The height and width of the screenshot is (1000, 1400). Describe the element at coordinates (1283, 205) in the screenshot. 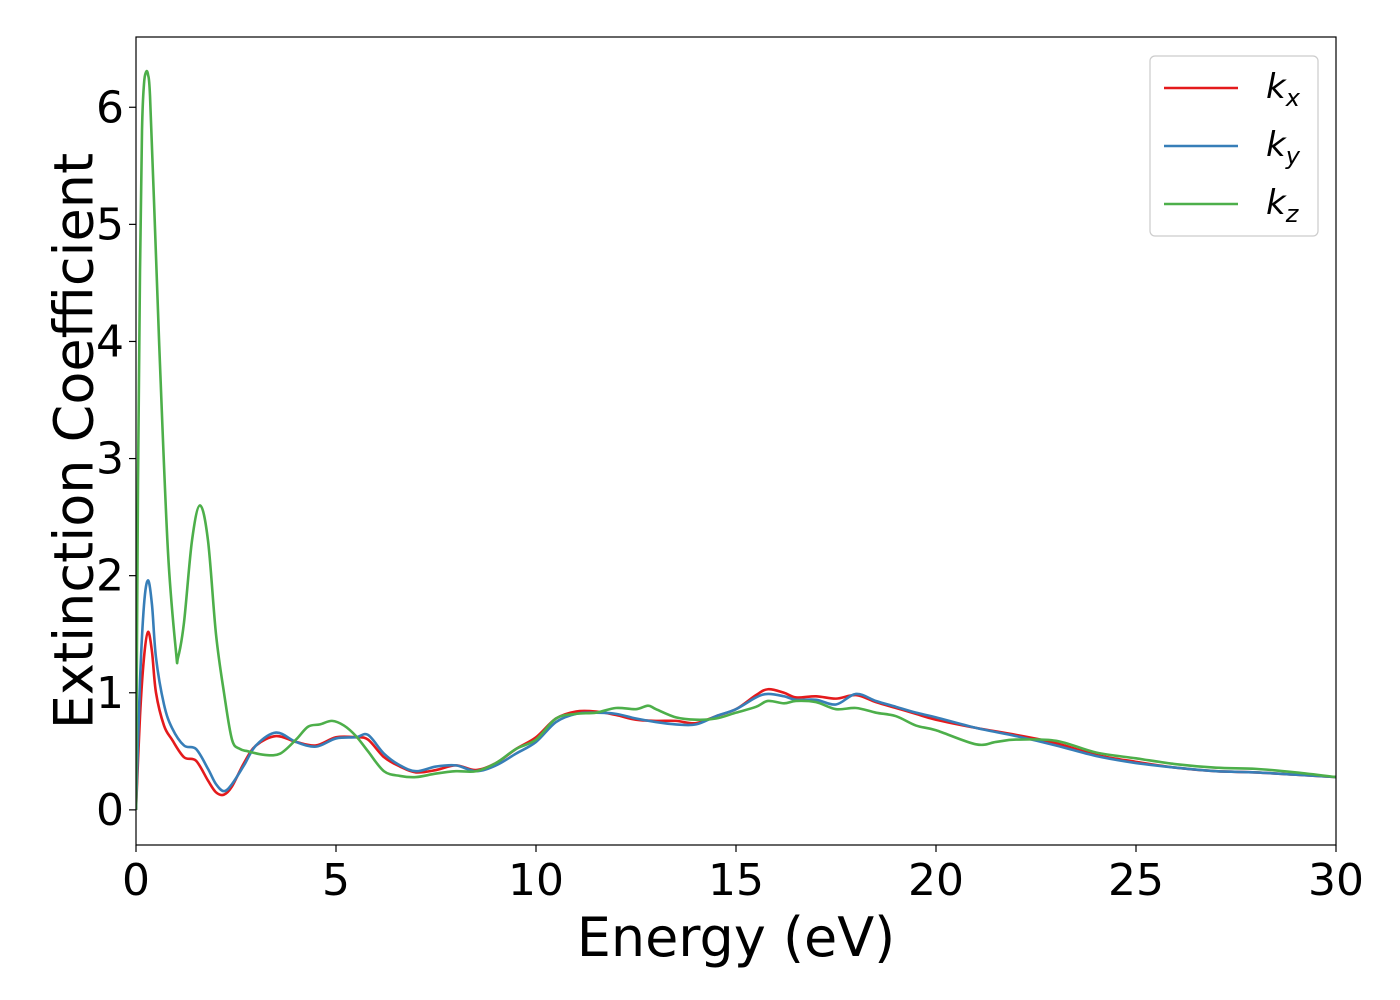

I see `legend-label: kz` at that location.